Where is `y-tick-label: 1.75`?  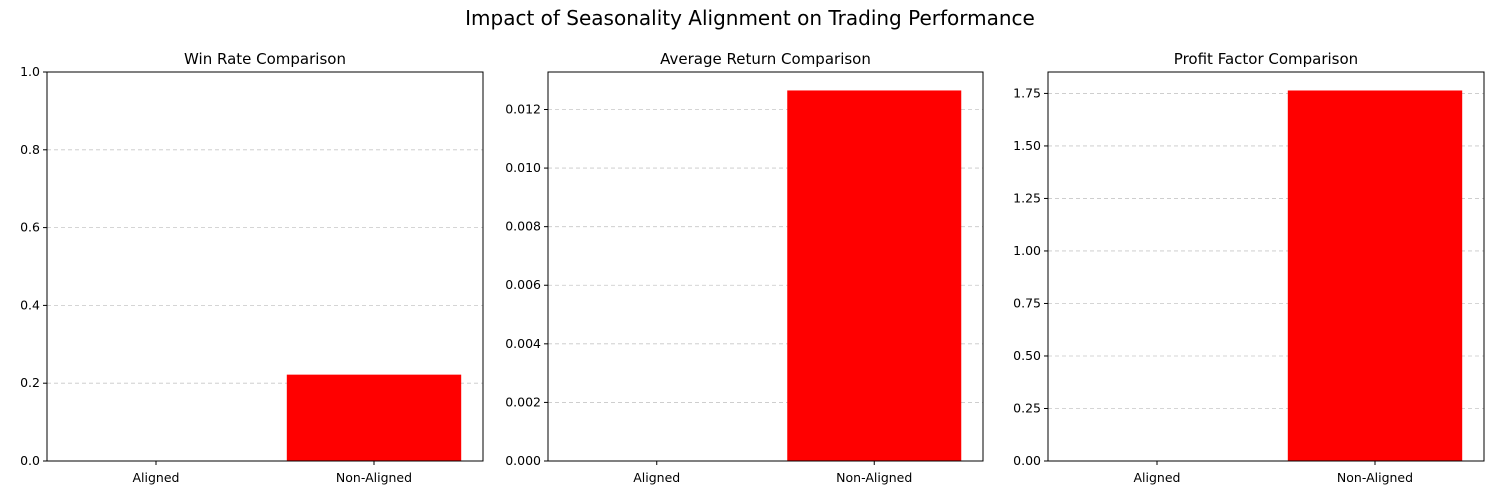
y-tick-label: 1.75 is located at coordinates (1027, 92).